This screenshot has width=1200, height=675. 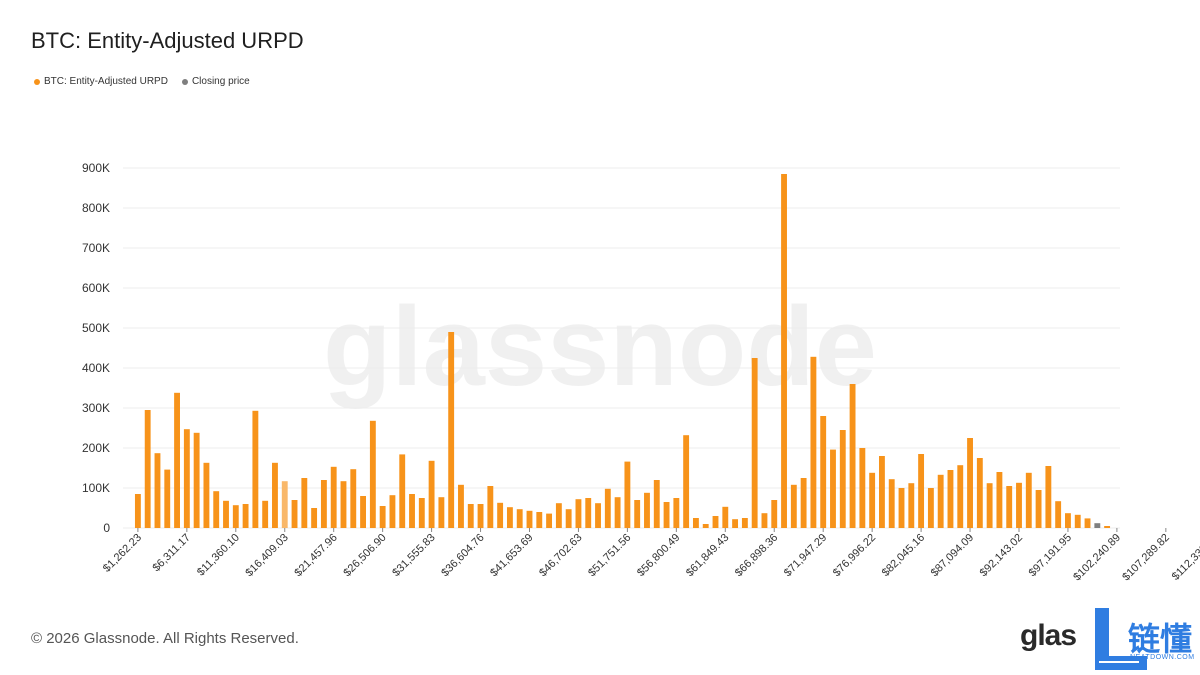 I want to click on legend-item-urpd: BTC: Entity-Adjusted URPD, so click(x=101, y=81).